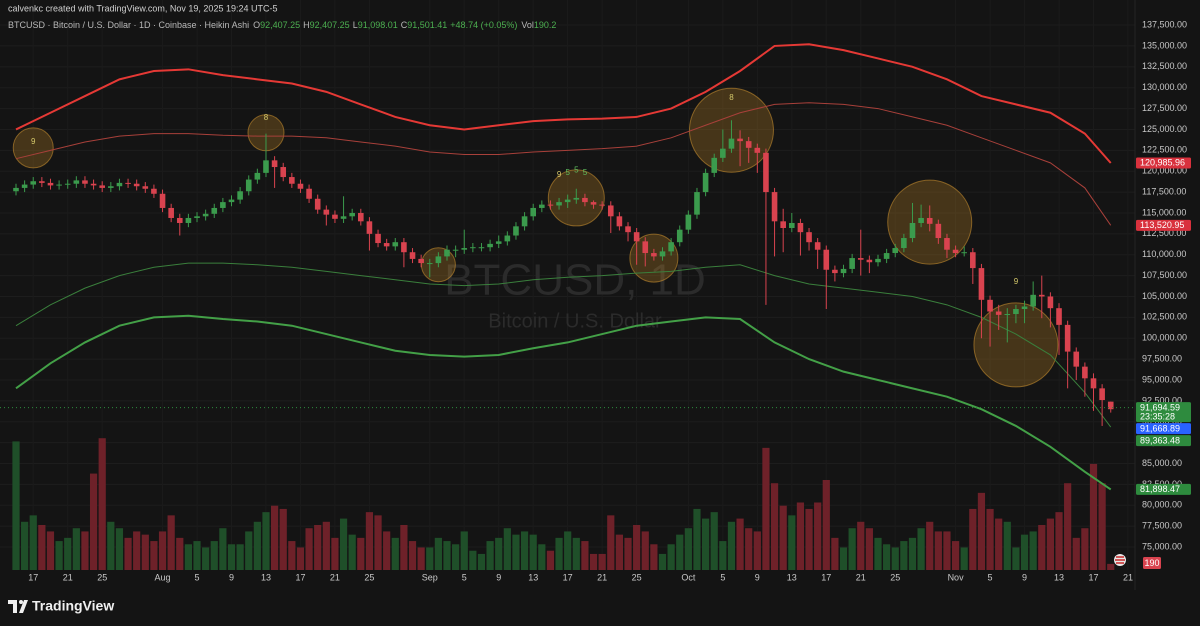 The image size is (1200, 626). What do you see at coordinates (757, 577) in the screenshot?
I see `x-tick-label: 9` at bounding box center [757, 577].